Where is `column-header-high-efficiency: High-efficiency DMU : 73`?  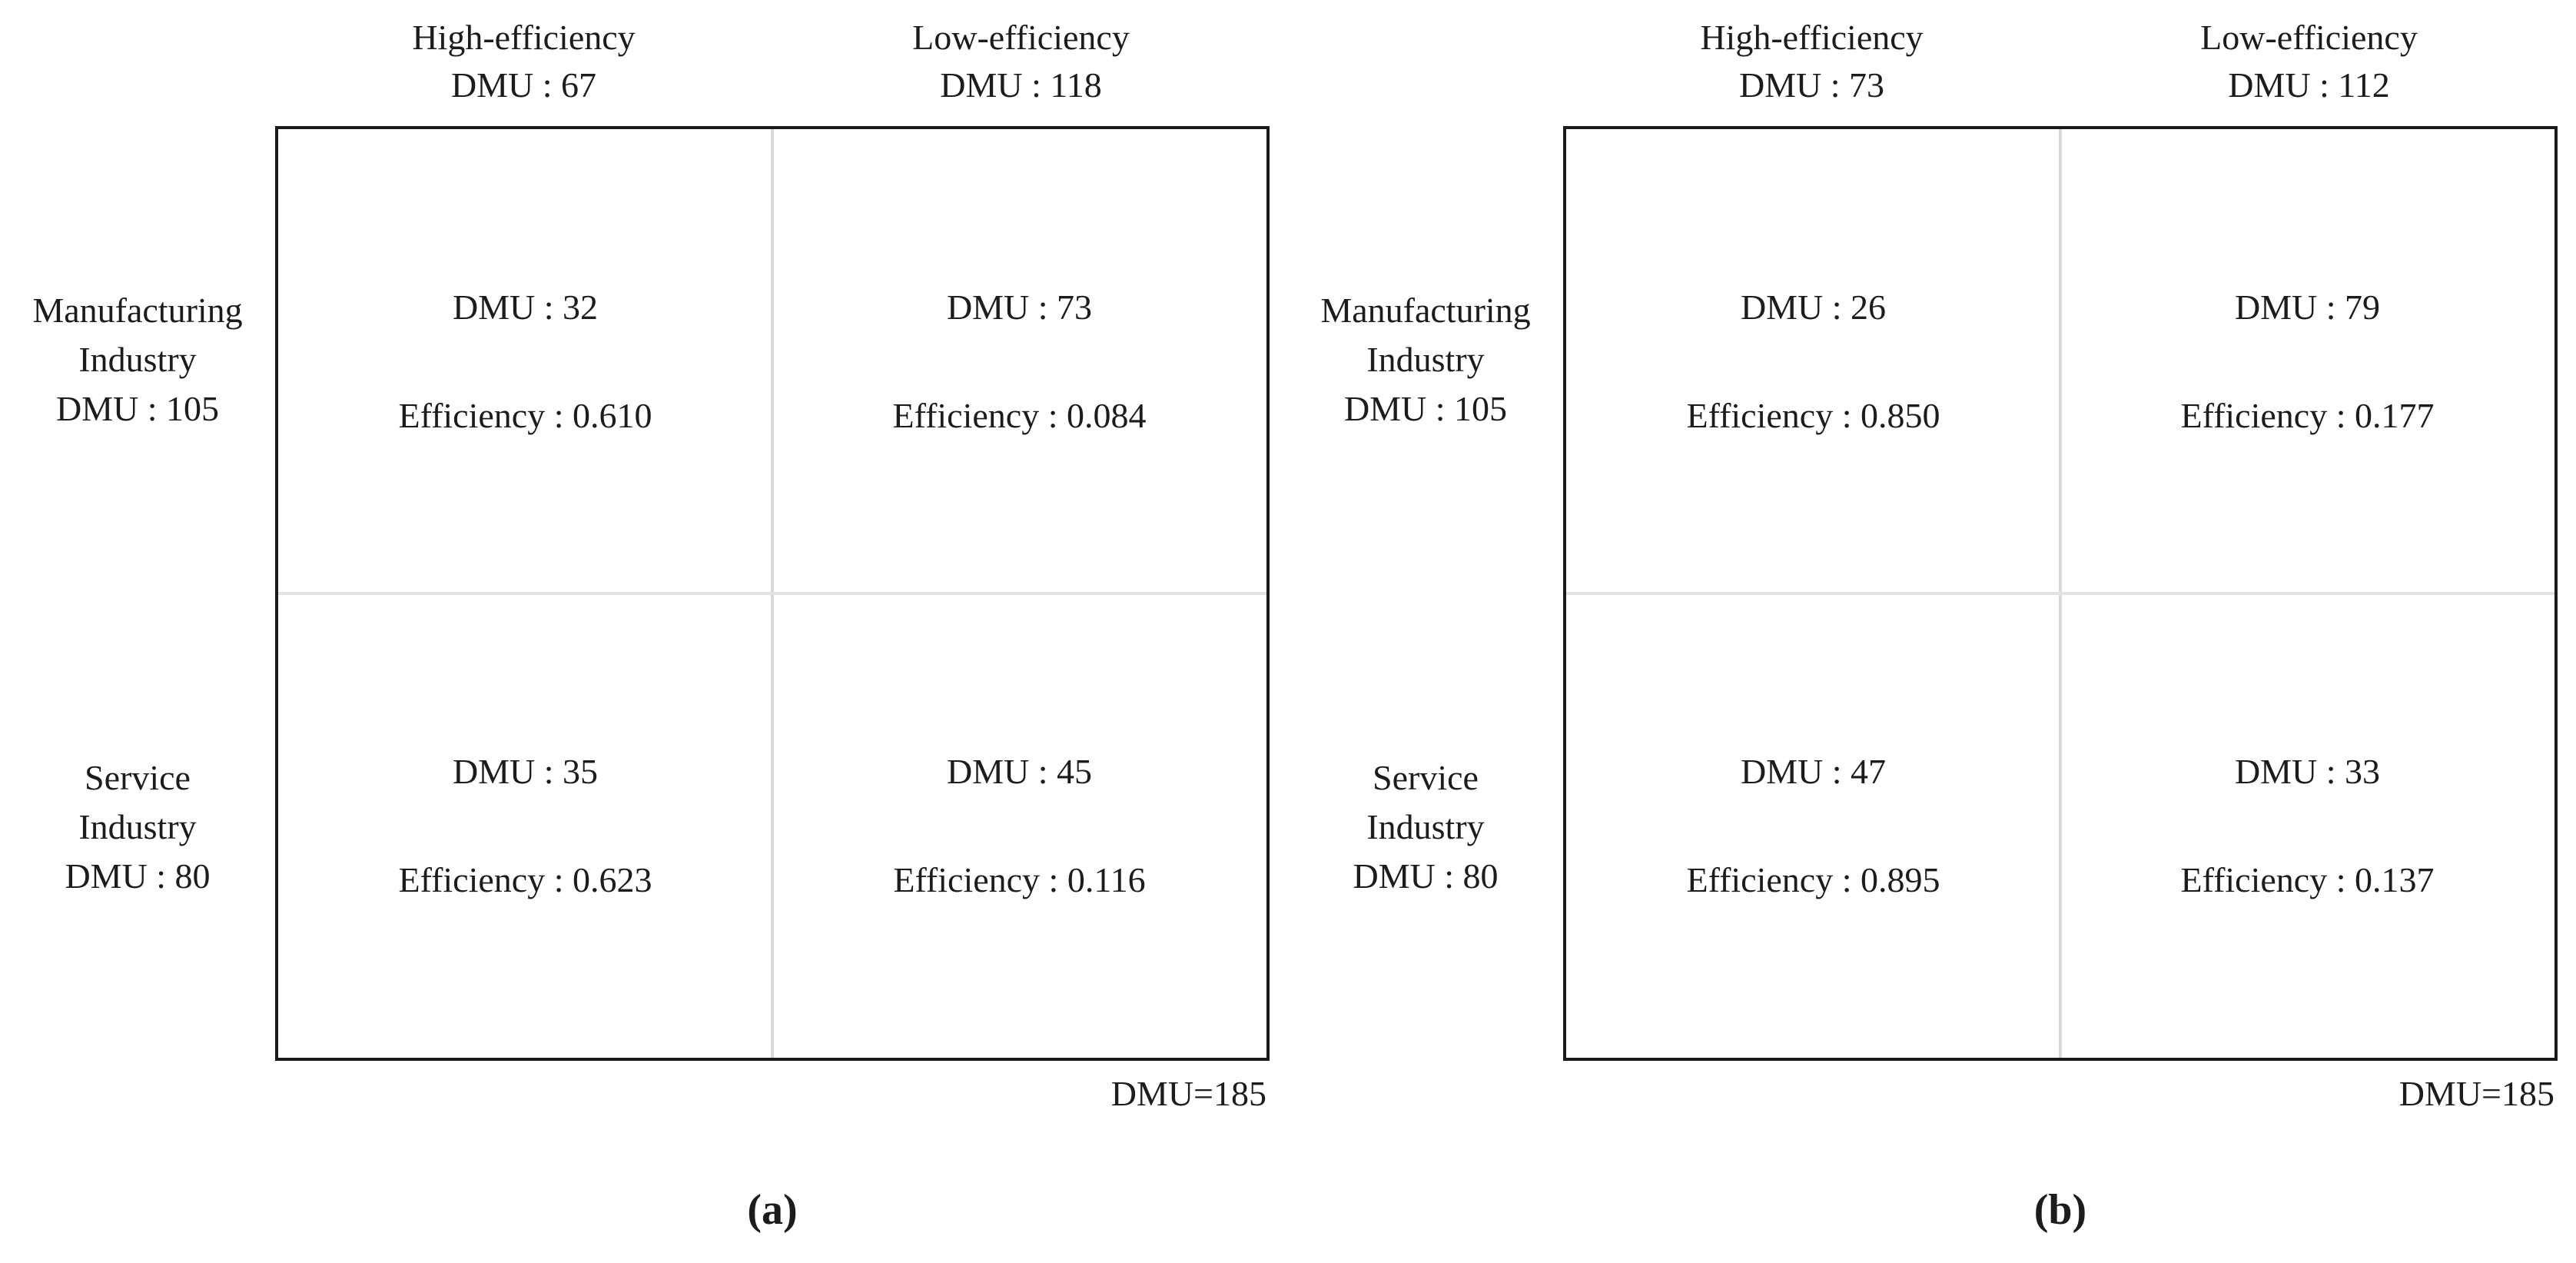
column-header-high-efficiency: High-efficiency DMU : 73 is located at coordinates (1812, 61).